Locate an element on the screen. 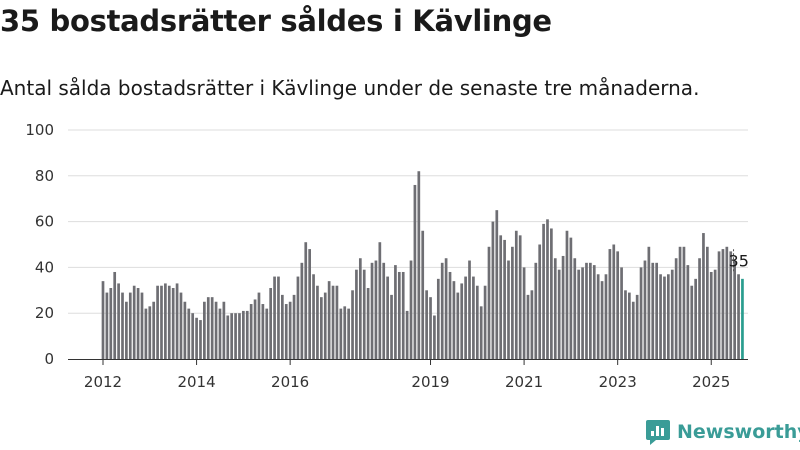 Image resolution: width=800 pixels, height=450 pixels. y-tick-label: 80 is located at coordinates (44, 176).